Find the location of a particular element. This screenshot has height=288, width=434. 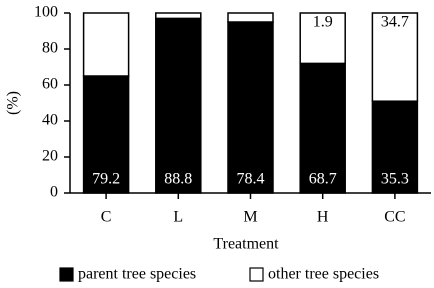

y-axis-label: (%) is located at coordinates (13, 103).